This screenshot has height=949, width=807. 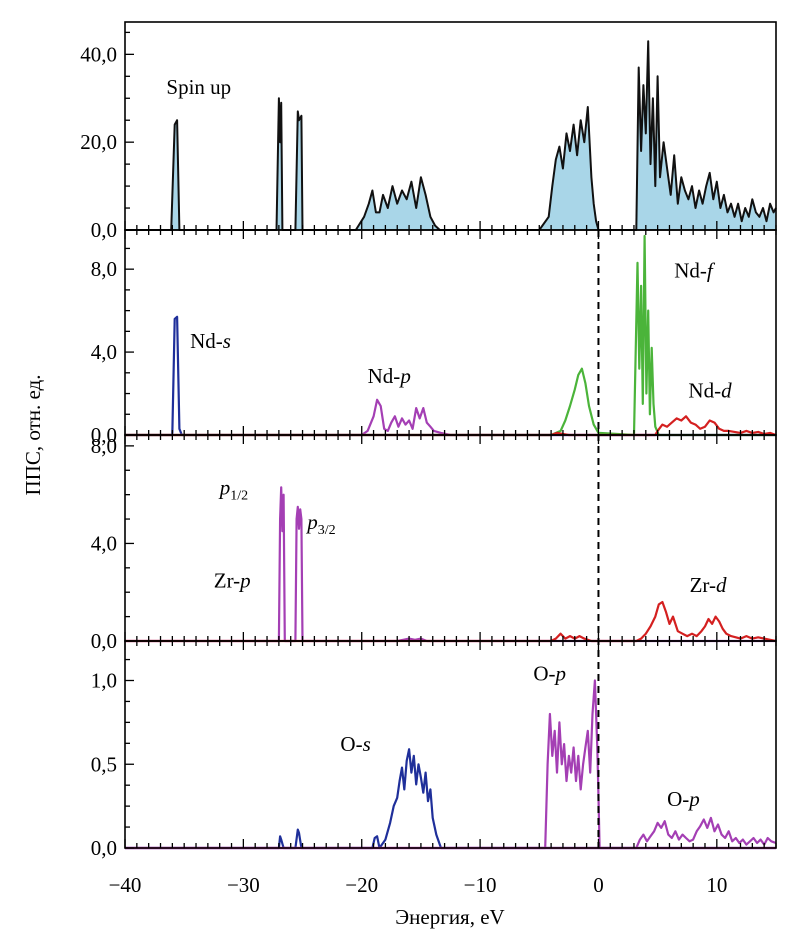 I want to click on annotation-total-0: Spin up, so click(x=198, y=87).